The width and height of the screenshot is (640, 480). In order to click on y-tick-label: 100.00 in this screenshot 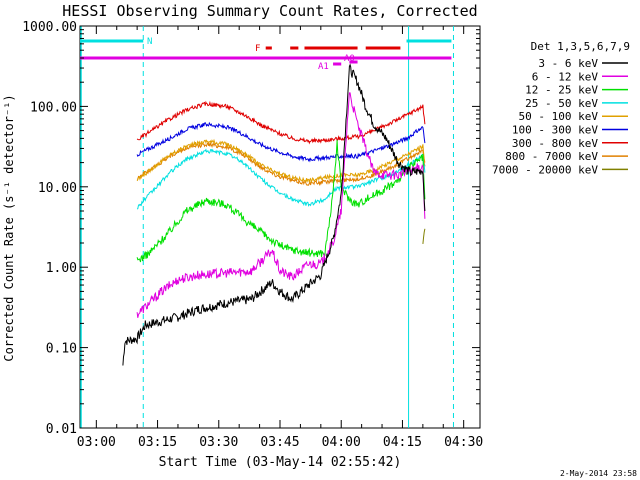, I will do `click(53, 107)`.